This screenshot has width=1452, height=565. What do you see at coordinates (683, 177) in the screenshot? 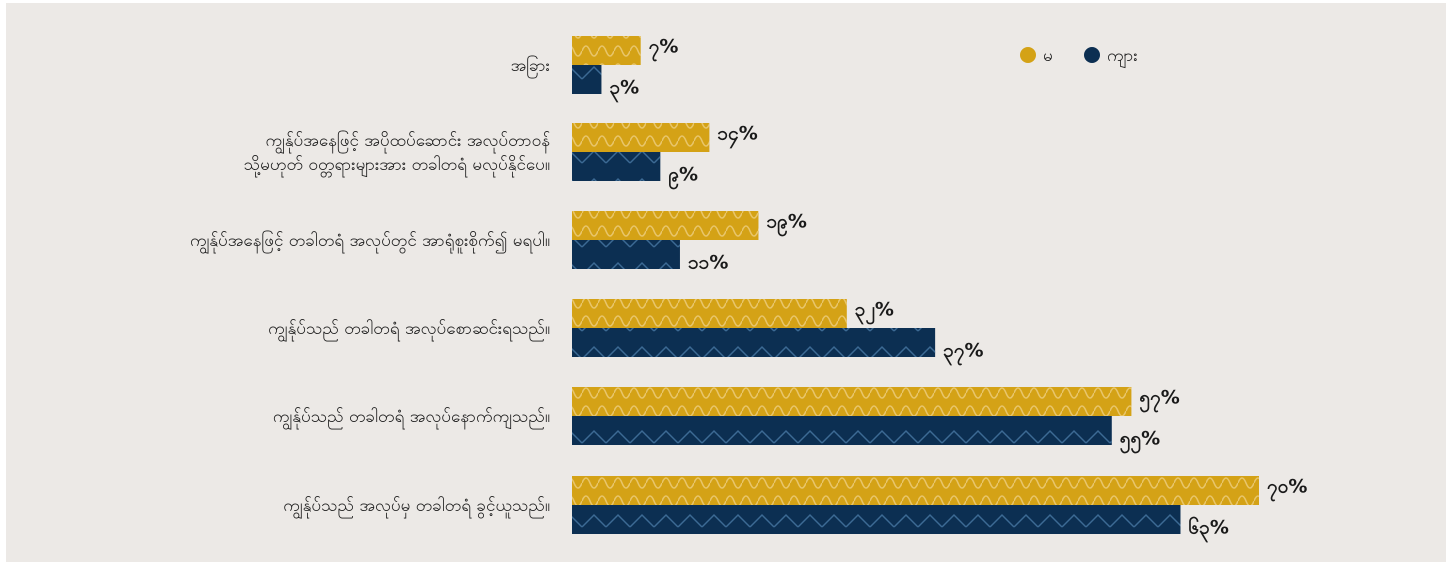
I see `value-label: ၉%` at bounding box center [683, 177].